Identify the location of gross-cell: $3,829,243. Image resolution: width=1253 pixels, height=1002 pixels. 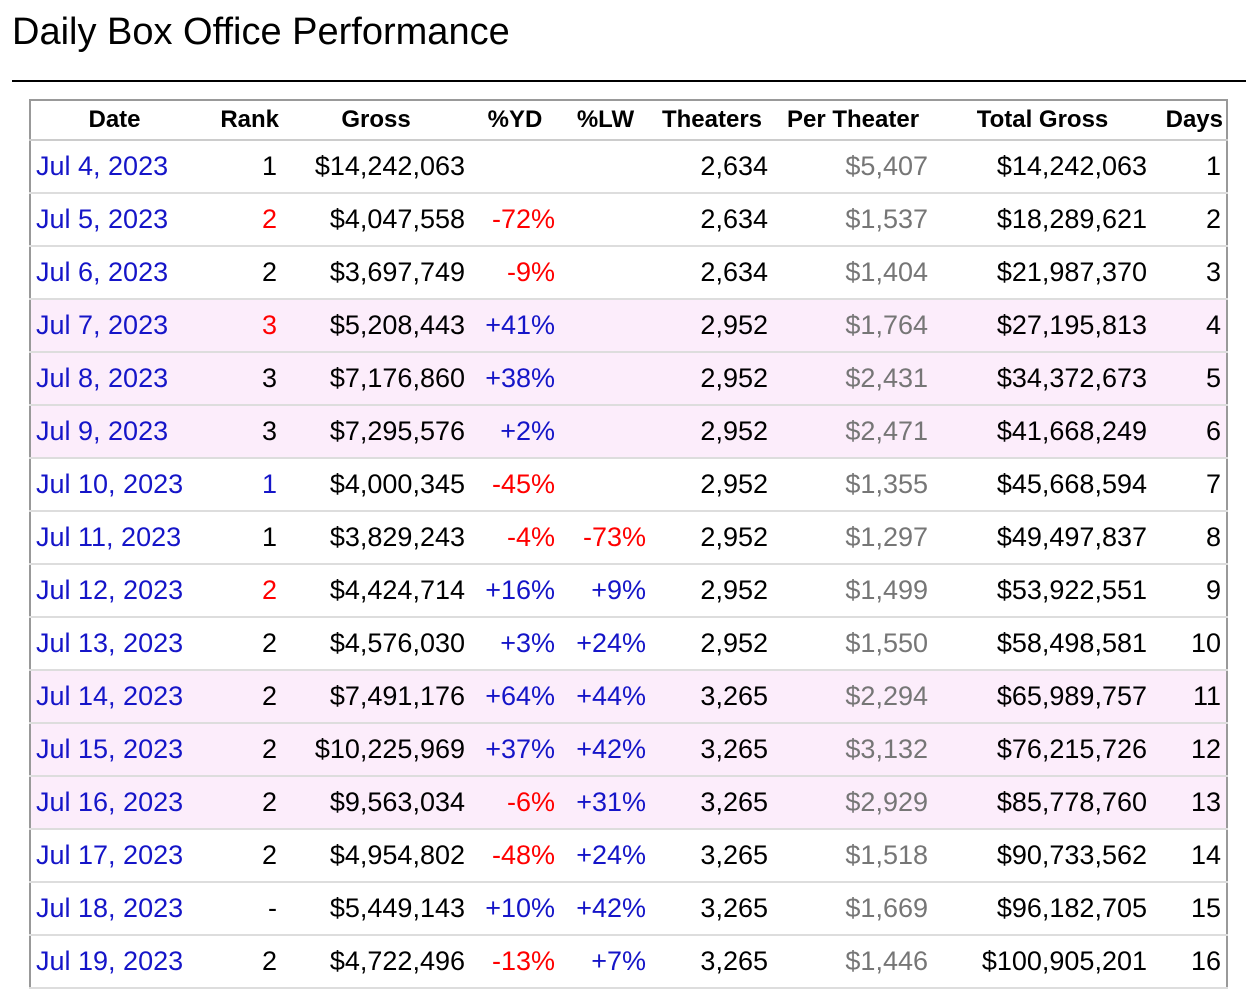
(376, 538).